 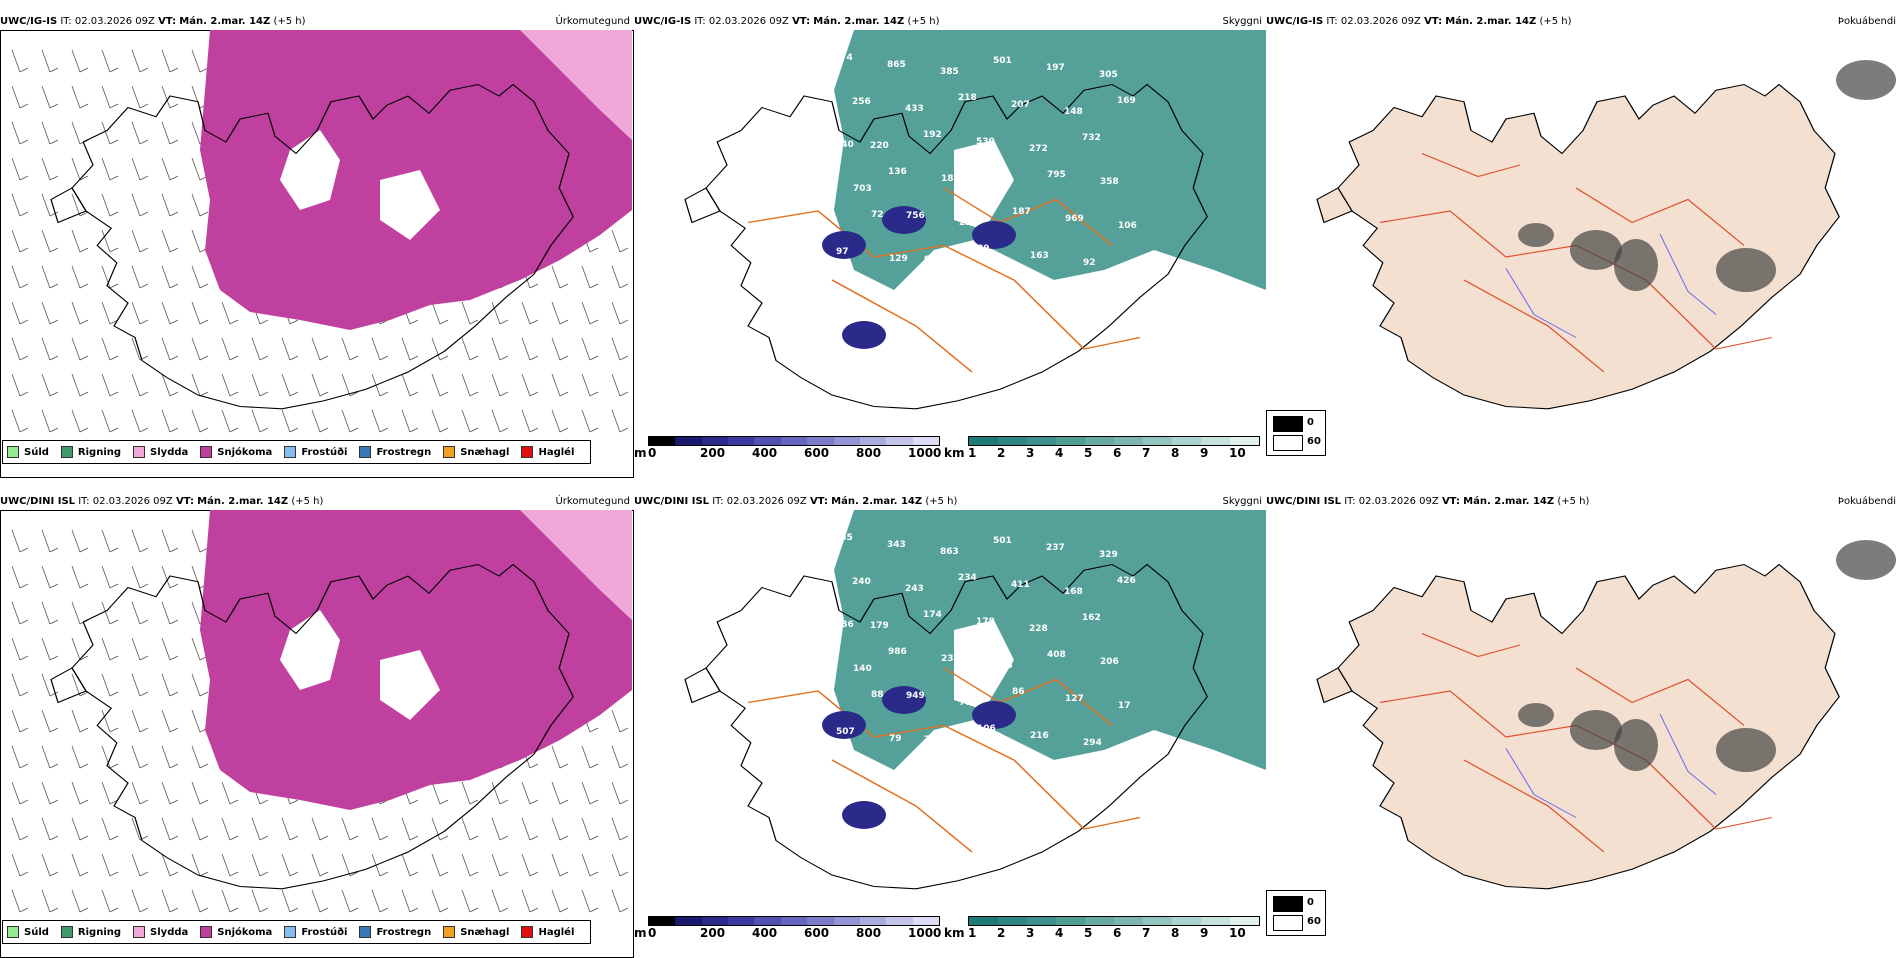 I want to click on legend-item: Snæhagl, so click(x=476, y=452).